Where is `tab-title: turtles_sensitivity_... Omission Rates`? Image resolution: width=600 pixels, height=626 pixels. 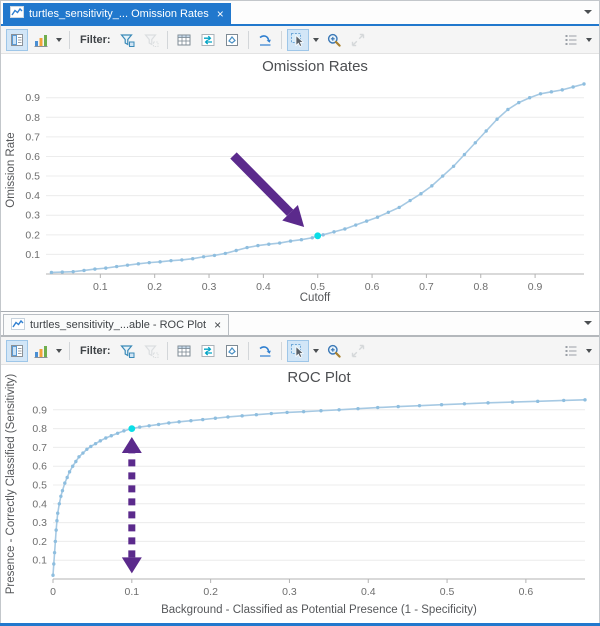 tab-title: turtles_sensitivity_... Omission Rates is located at coordinates (119, 13).